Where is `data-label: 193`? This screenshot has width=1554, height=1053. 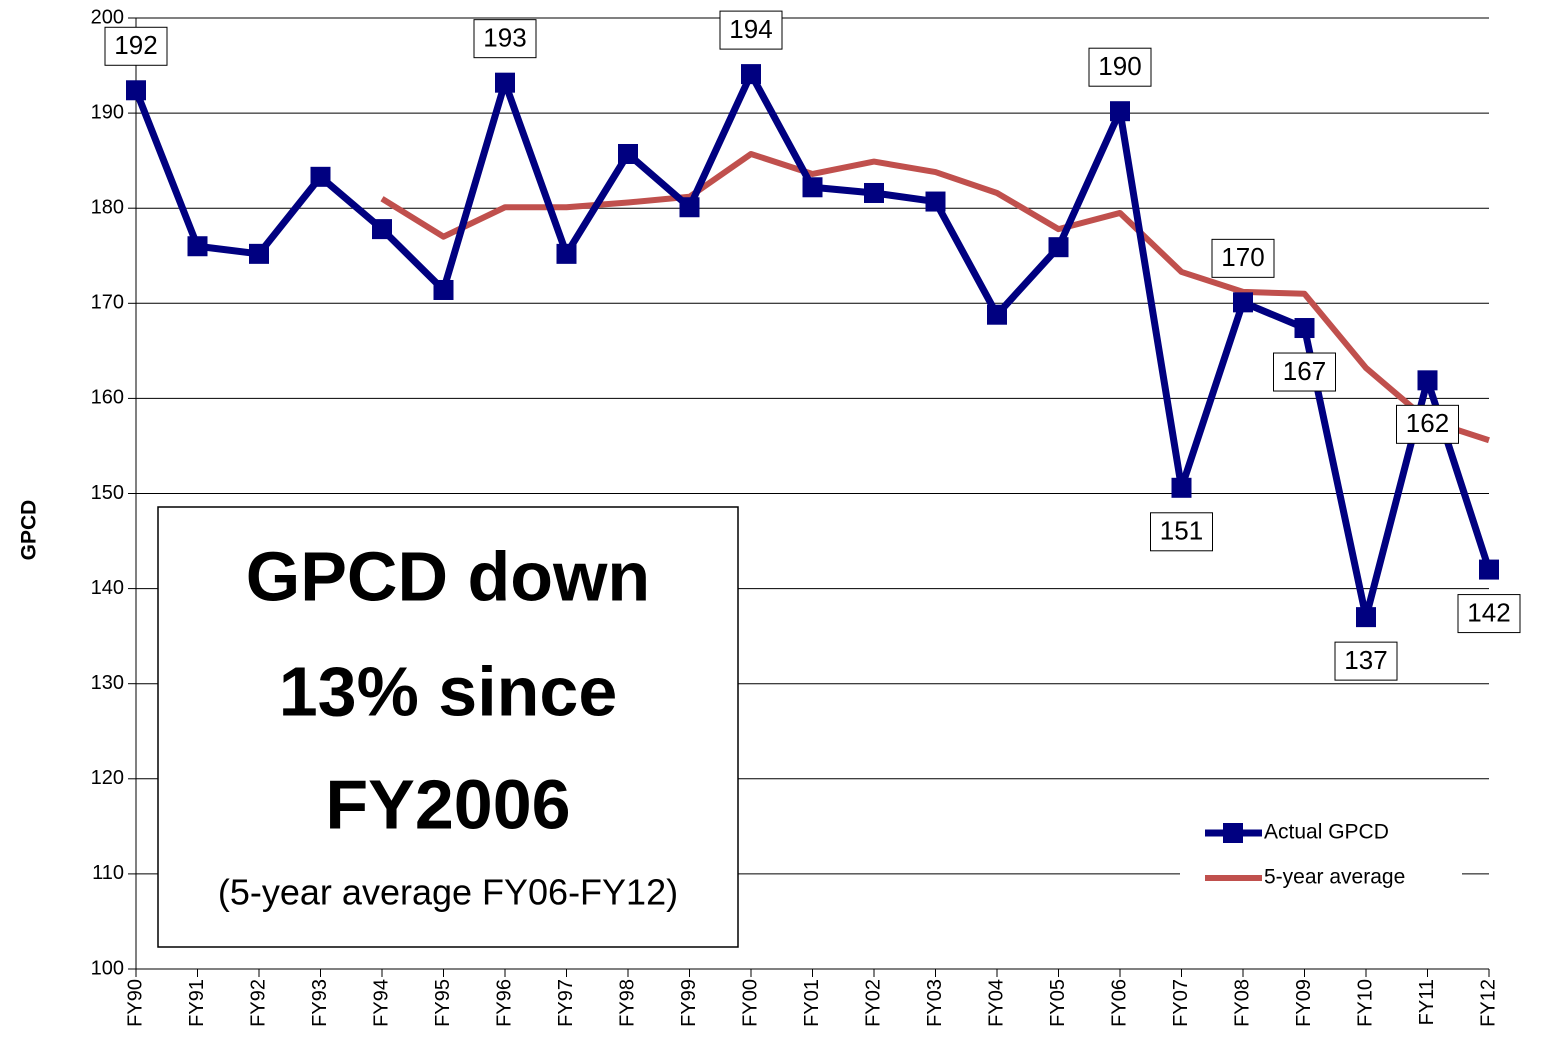
data-label: 193 is located at coordinates (504, 38).